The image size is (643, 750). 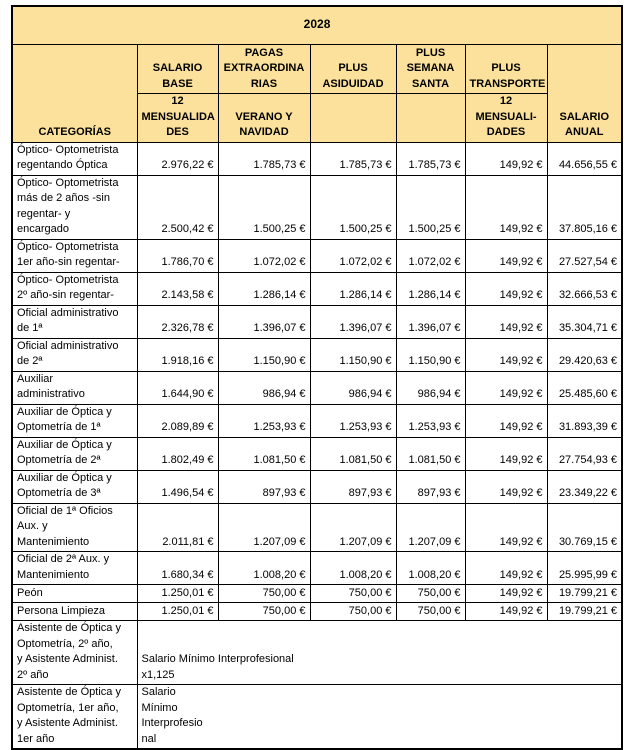 I want to click on semana-santa-cell: 750,00 €, so click(x=430, y=611).